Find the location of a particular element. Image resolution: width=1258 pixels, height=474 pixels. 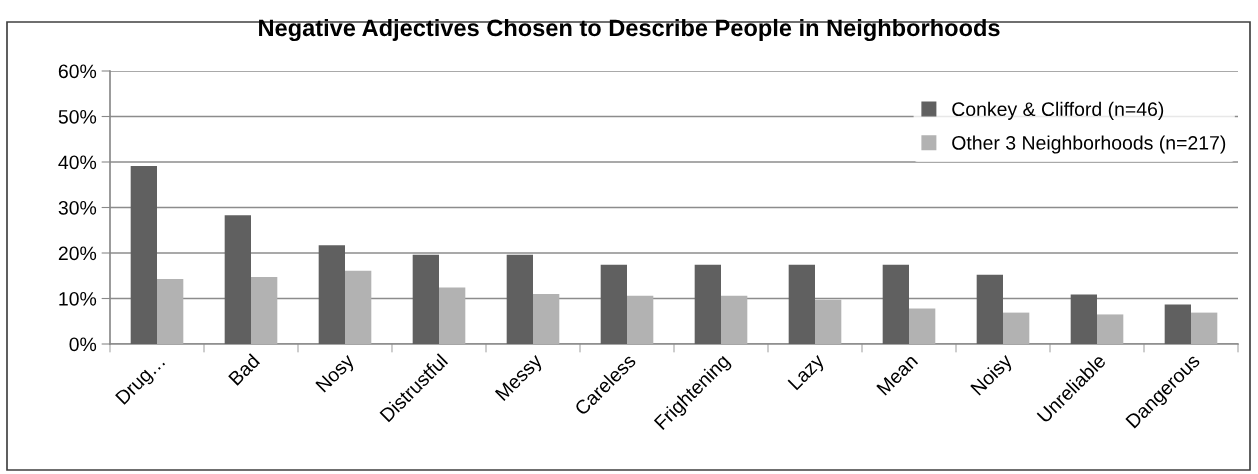

chart-title: Negative Adjectives Chosen to Describe People in Neighborhoods is located at coordinates (629, 30).